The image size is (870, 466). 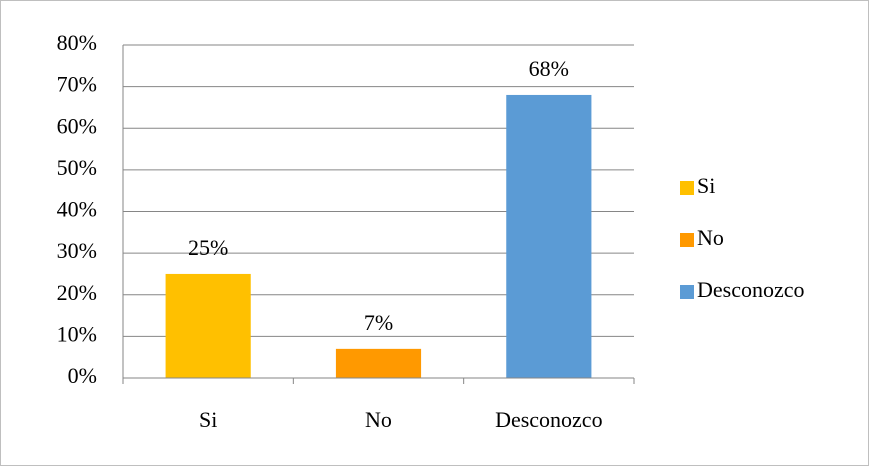 What do you see at coordinates (378, 322) in the screenshot?
I see `data-label: 7%` at bounding box center [378, 322].